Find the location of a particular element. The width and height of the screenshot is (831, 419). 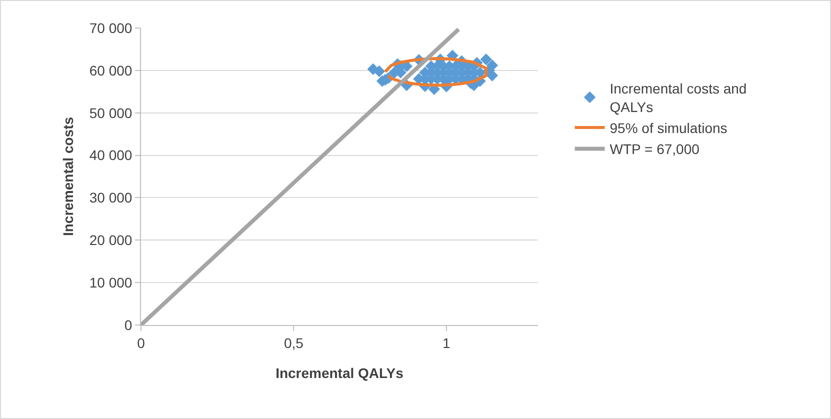

y-axis-title: Incremental costs is located at coordinates (68, 176).